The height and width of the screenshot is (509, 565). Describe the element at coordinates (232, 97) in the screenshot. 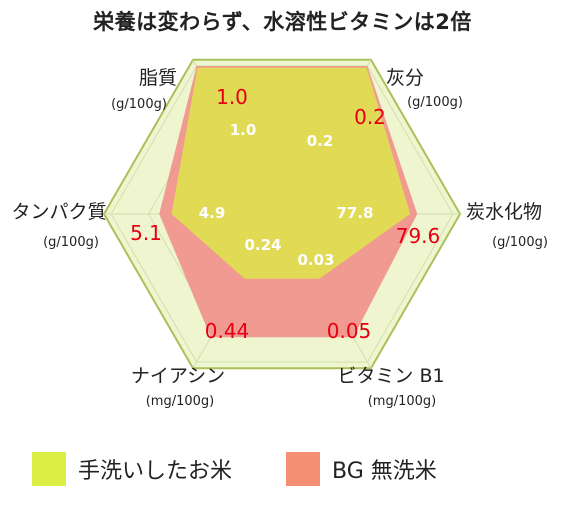

I see `data-label-bg-fat: 1.0` at that location.